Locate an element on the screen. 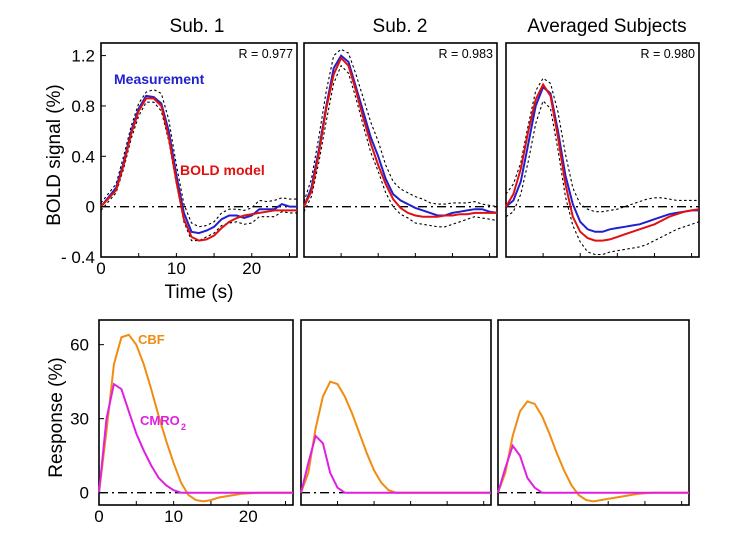 This screenshot has height=555, width=740. measurement-legend-label: Measurement is located at coordinates (159, 79).